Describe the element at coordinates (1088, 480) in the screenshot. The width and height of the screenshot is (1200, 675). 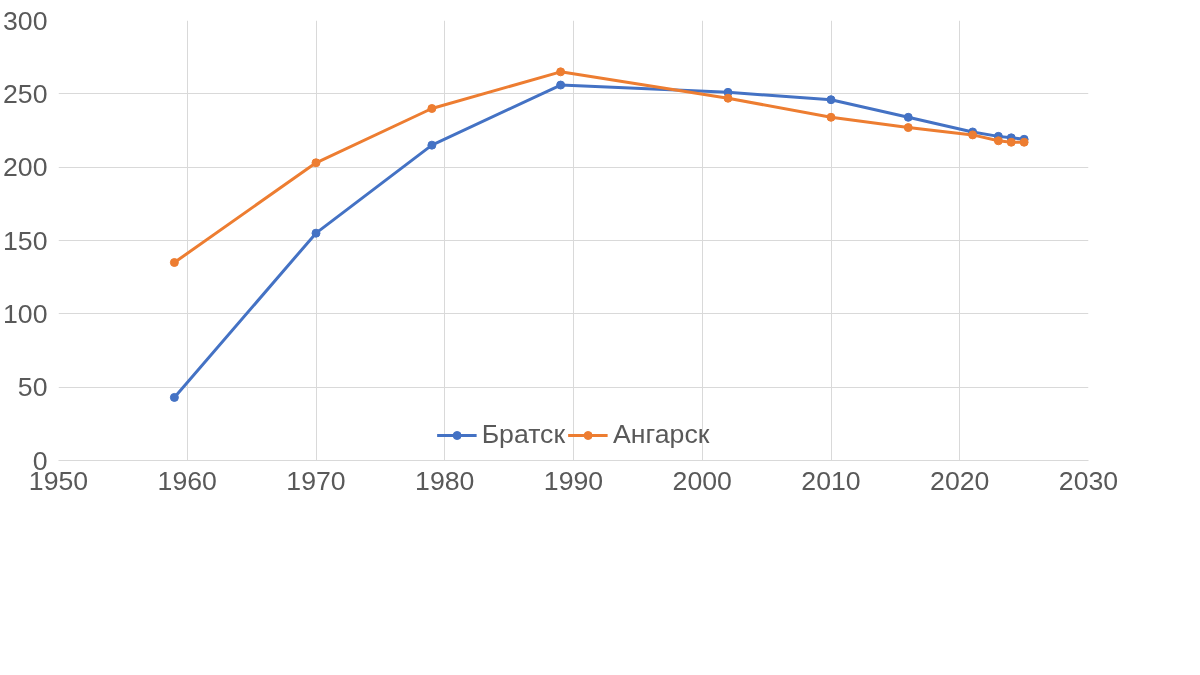
I see `x-tick-label: 2030` at that location.